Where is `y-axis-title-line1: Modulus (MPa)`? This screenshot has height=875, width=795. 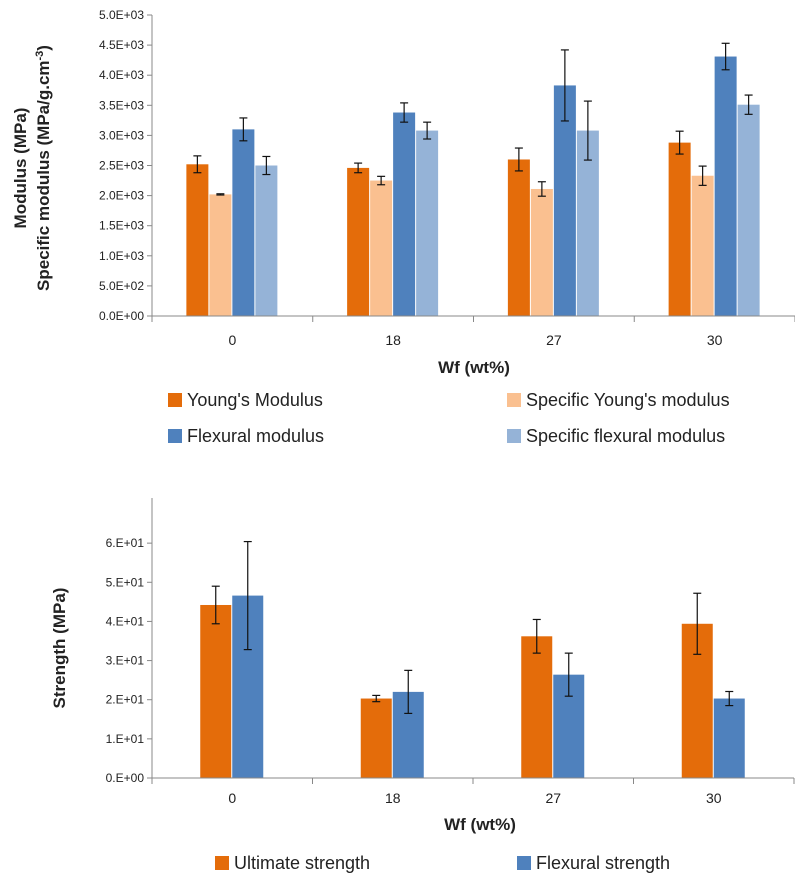 y-axis-title-line1: Modulus (MPa) is located at coordinates (20, 168).